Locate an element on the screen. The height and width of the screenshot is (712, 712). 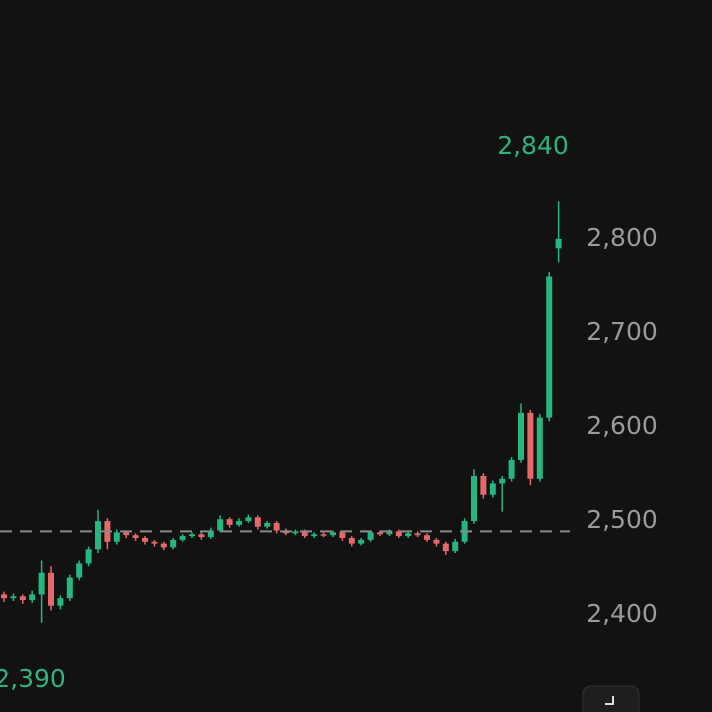
y-tick-label: 2,500 is located at coordinates (622, 519).